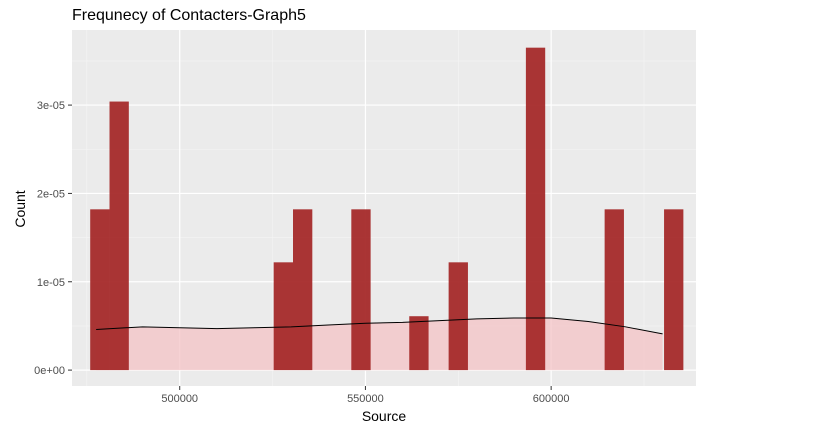 Image resolution: width=817 pixels, height=427 pixels. I want to click on y-tick-label: 2e-05, so click(51, 194).